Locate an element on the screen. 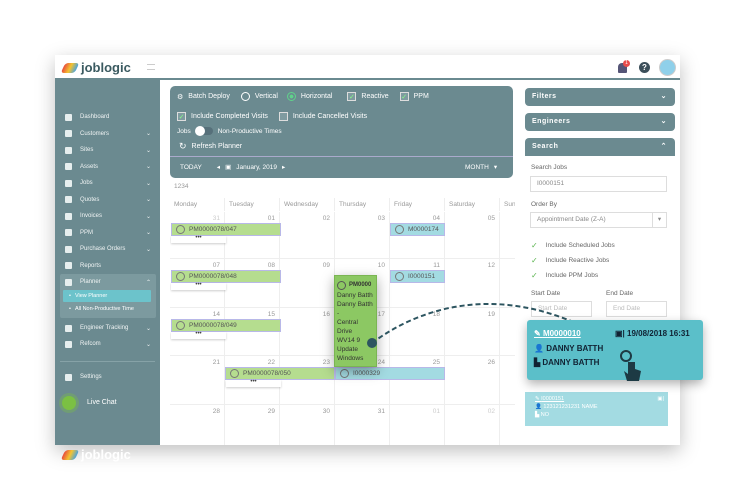 The height and width of the screenshot is (502, 752). sidebar-item-planner: Planner ⌃ is located at coordinates (110, 282).